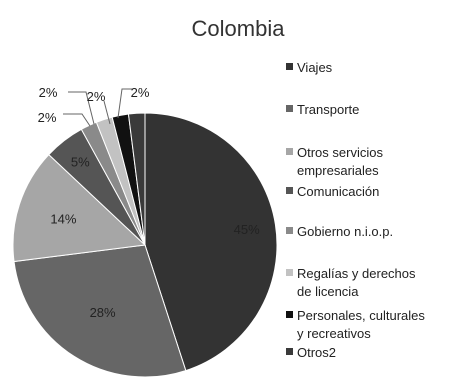 Image resolution: width=459 pixels, height=392 pixels. Describe the element at coordinates (79, 208) in the screenshot. I see `pie-slice-otros-servicios-empresariales` at that location.